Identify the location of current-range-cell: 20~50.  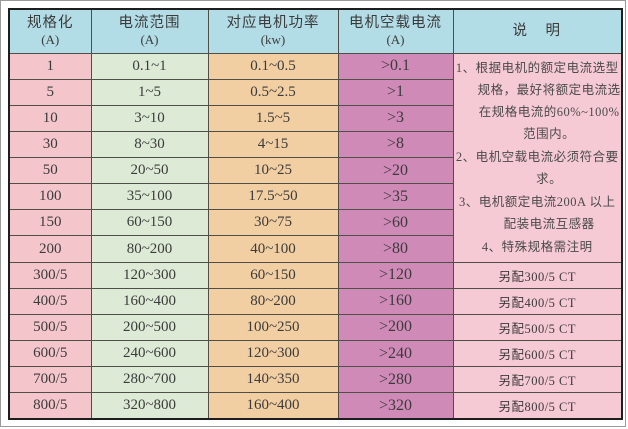
(149, 171).